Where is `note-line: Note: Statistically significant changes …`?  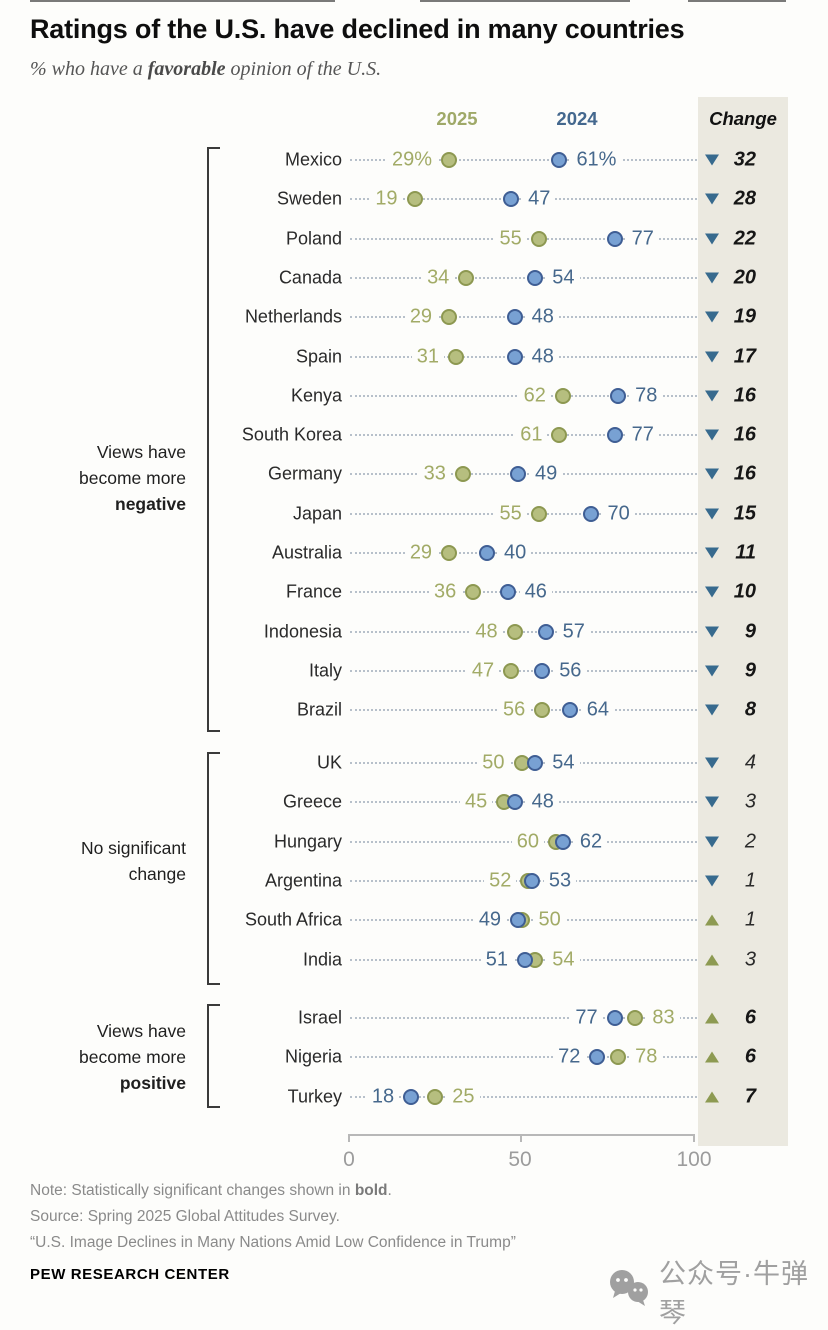 note-line: Note: Statistically significant changes … is located at coordinates (400, 1191).